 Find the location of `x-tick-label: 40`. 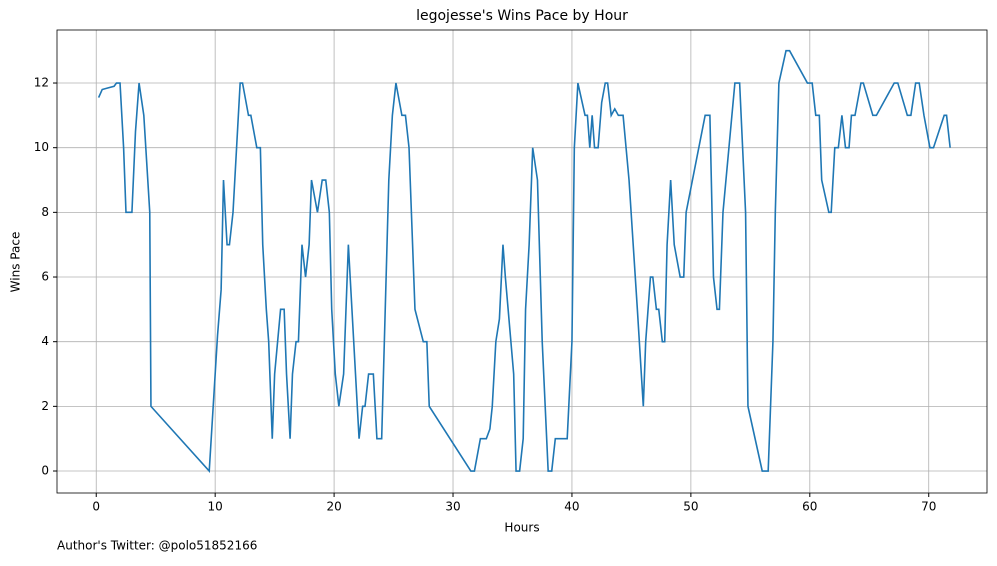

x-tick-label: 40 is located at coordinates (571, 507).